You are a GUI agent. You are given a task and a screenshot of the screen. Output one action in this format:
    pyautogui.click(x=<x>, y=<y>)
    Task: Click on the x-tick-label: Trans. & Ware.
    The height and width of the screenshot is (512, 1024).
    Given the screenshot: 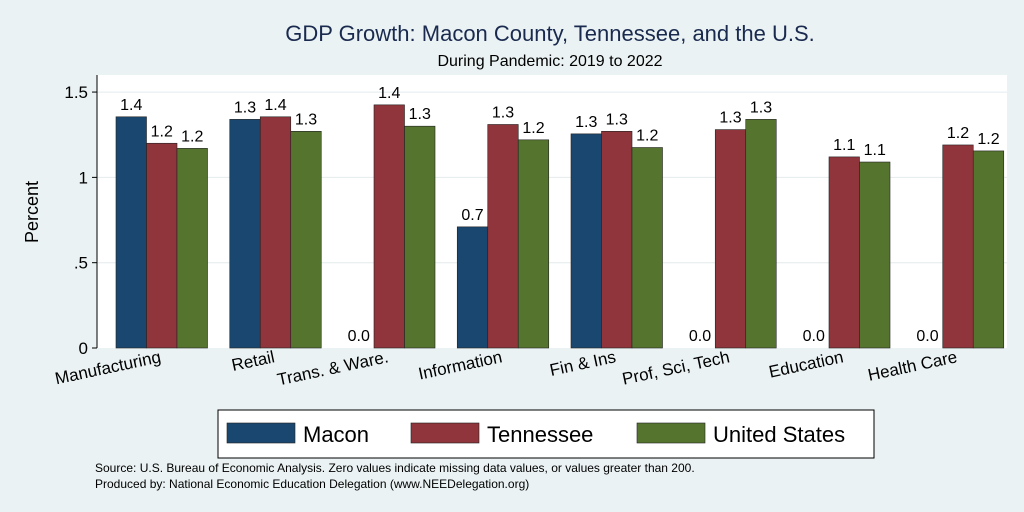 What is the action you would take?
    pyautogui.click(x=333, y=368)
    